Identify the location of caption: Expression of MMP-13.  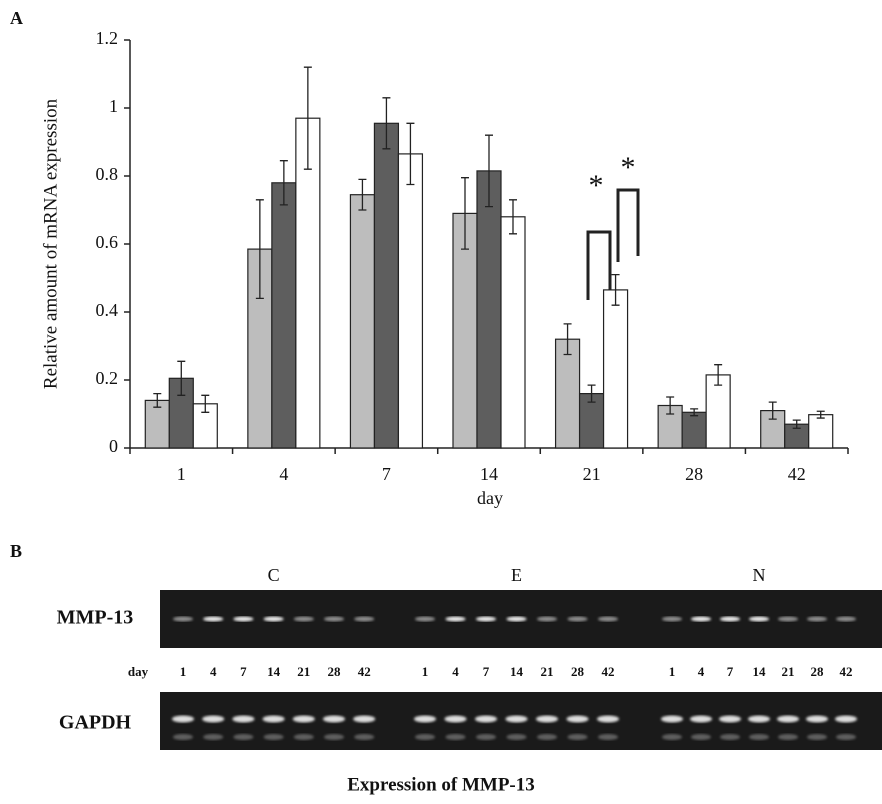
(441, 784).